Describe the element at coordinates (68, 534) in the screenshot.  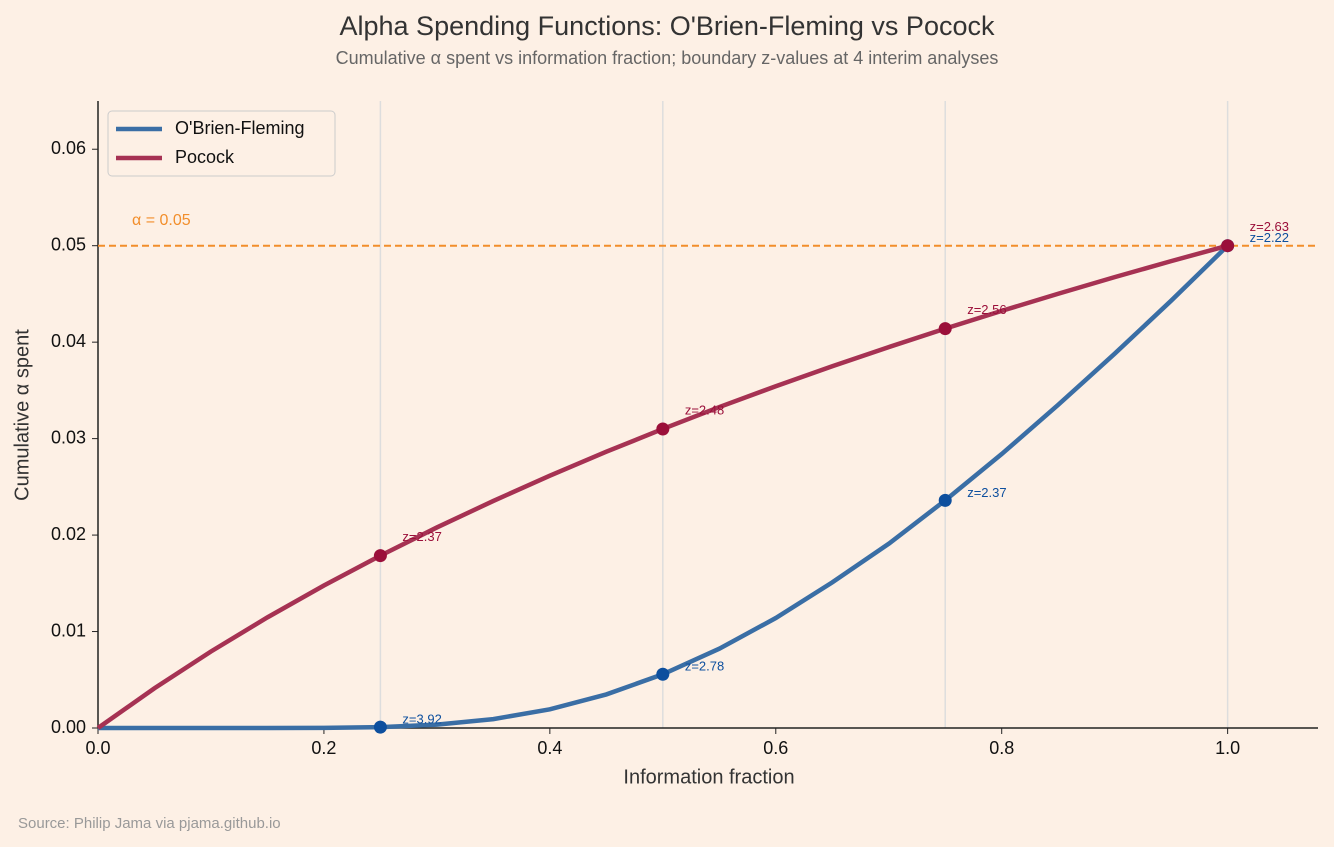
I see `y-tick-label: 0.02` at that location.